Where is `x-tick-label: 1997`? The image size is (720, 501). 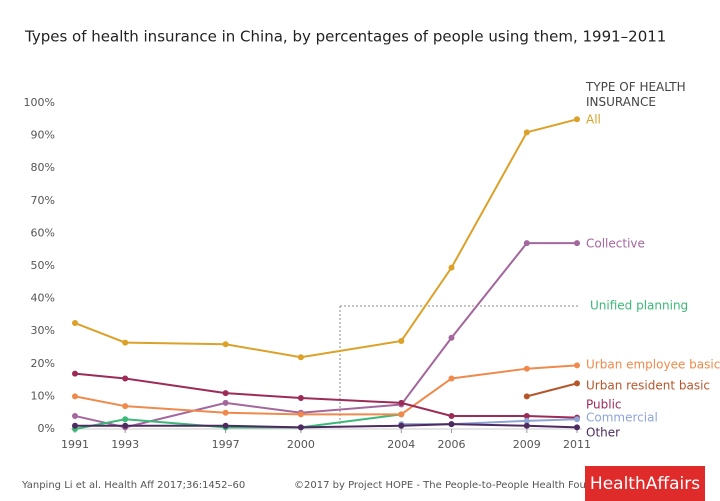 x-tick-label: 1997 is located at coordinates (226, 444).